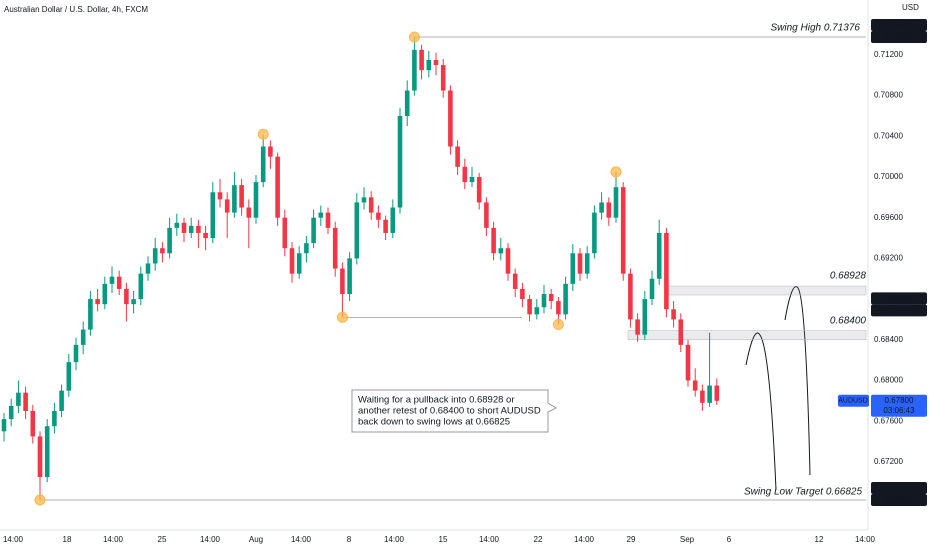  Describe the element at coordinates (888, 135) in the screenshot. I see `y-tick-label: 0.70400` at that location.